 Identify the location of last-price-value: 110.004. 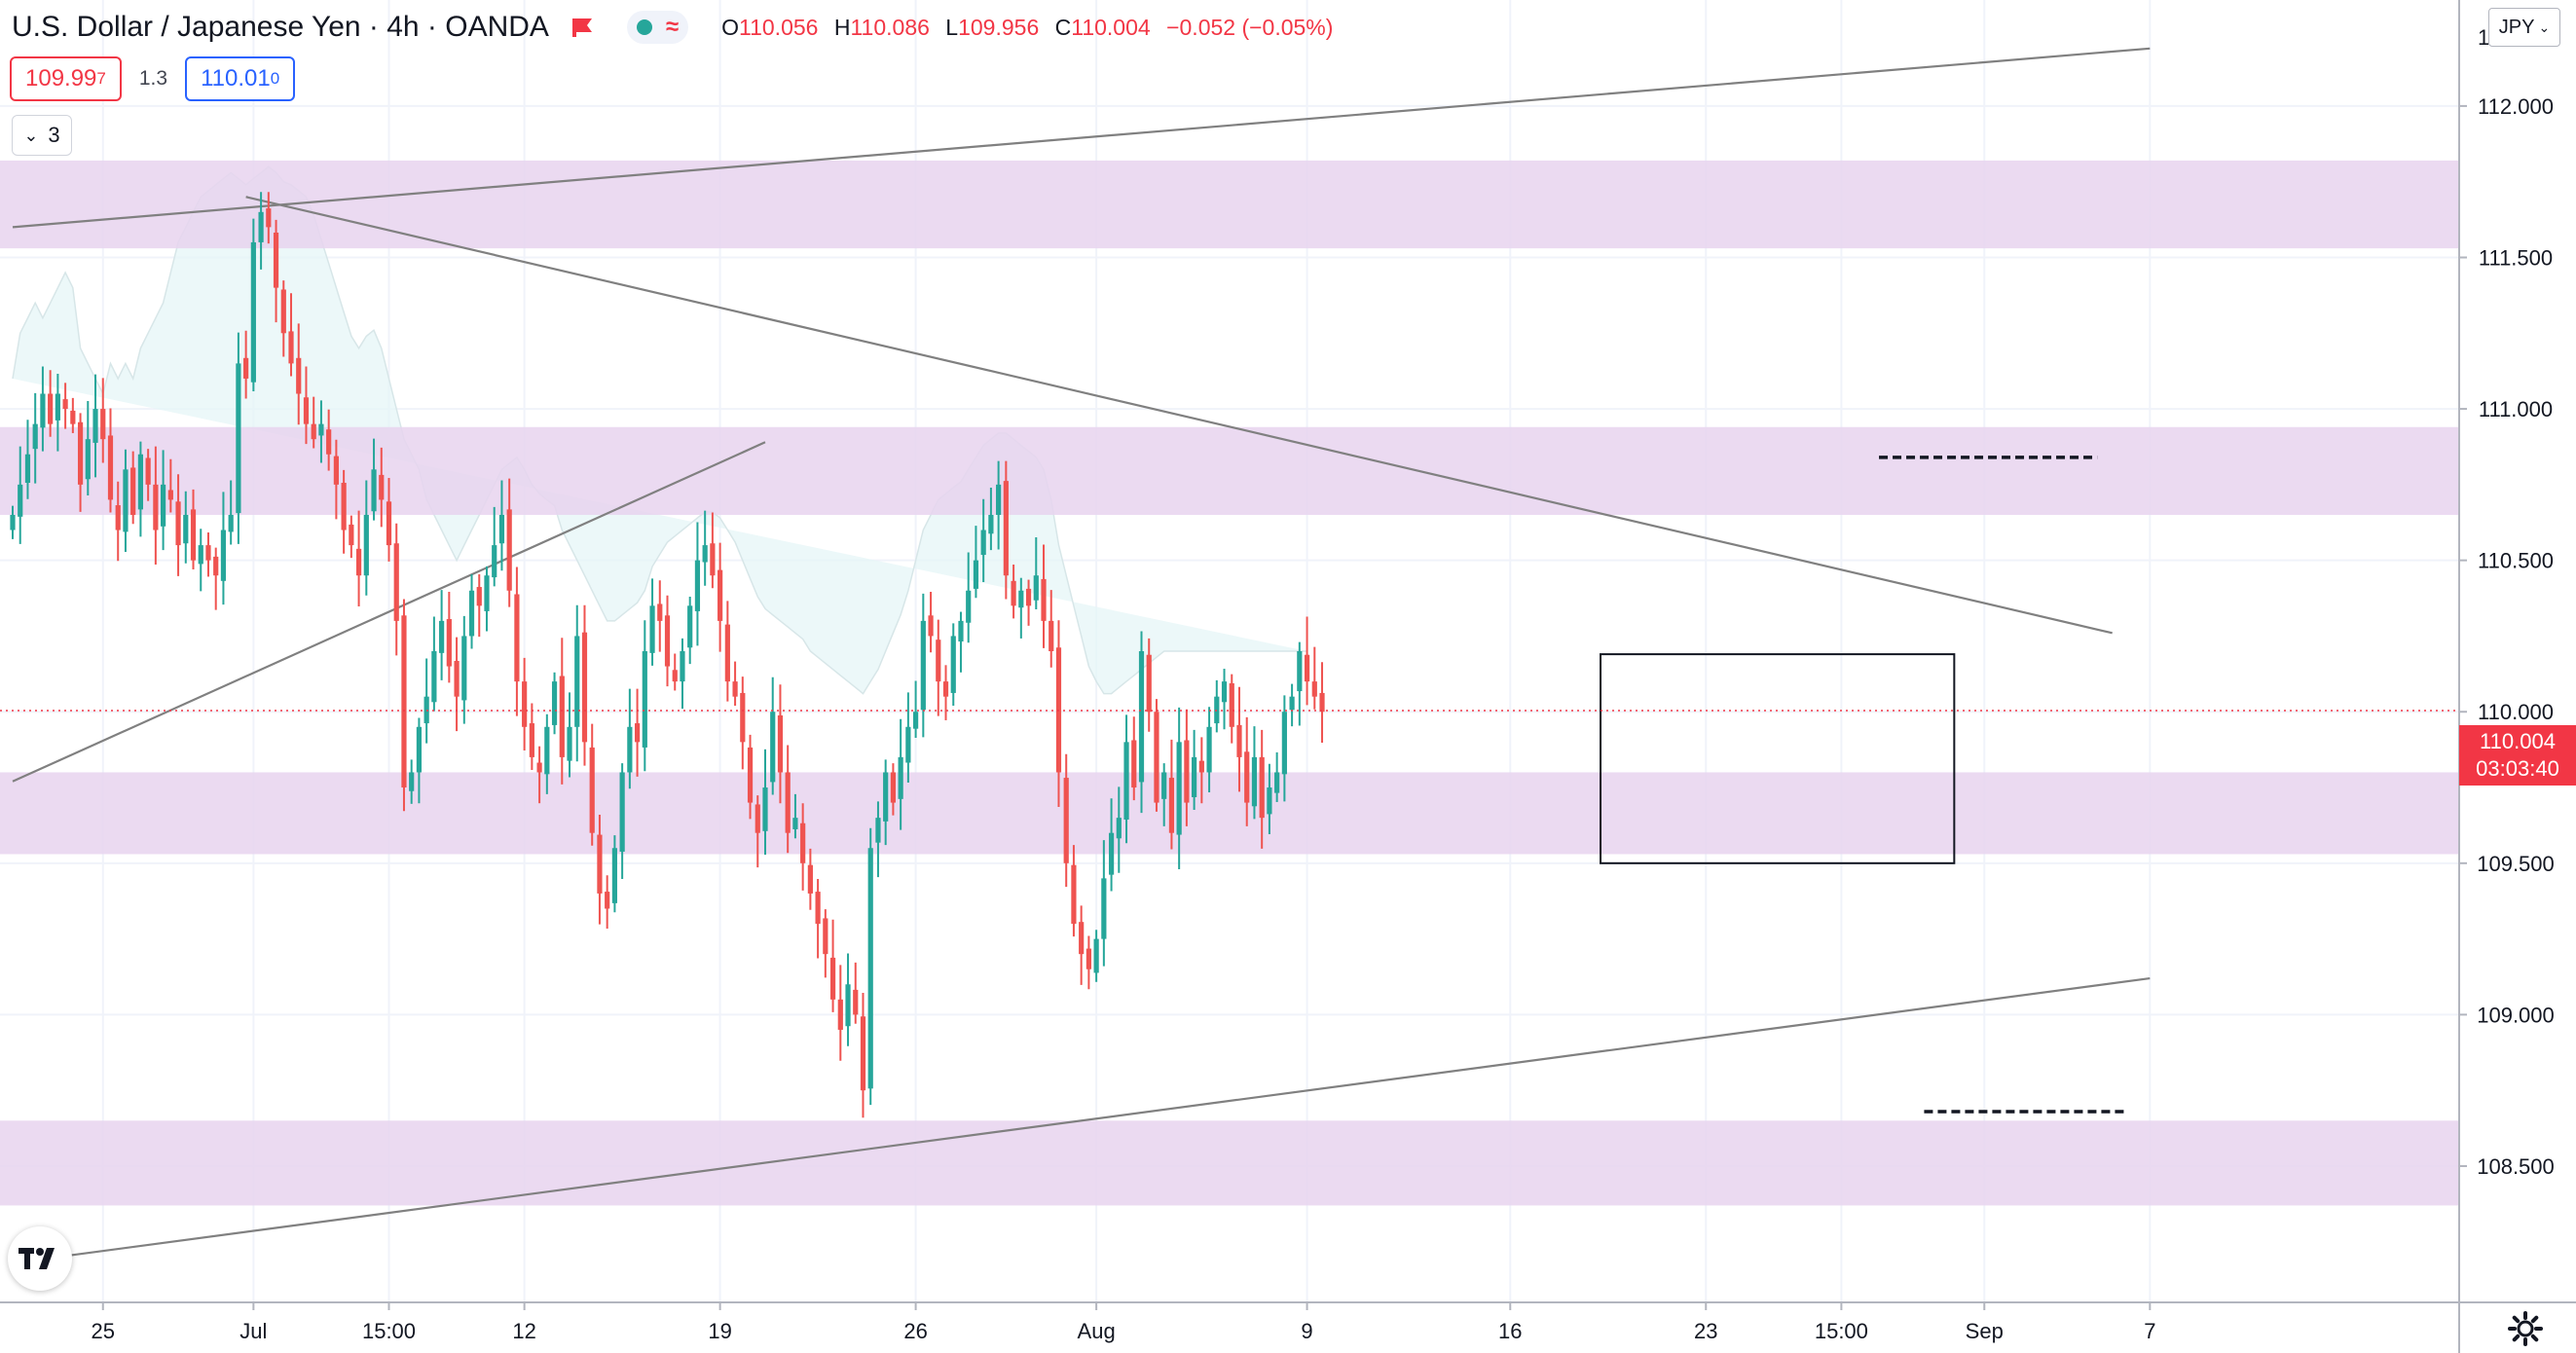
(2518, 741).